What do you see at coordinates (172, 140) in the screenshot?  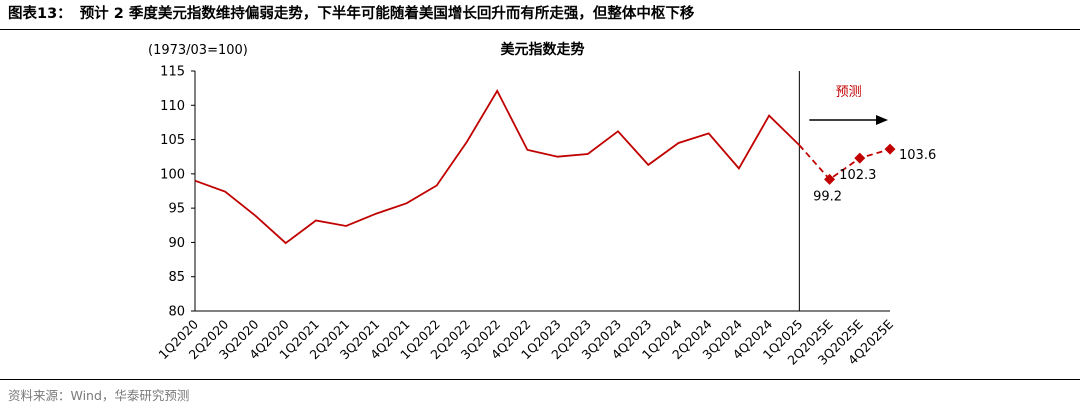 I see `y-tick-label: 105` at bounding box center [172, 140].